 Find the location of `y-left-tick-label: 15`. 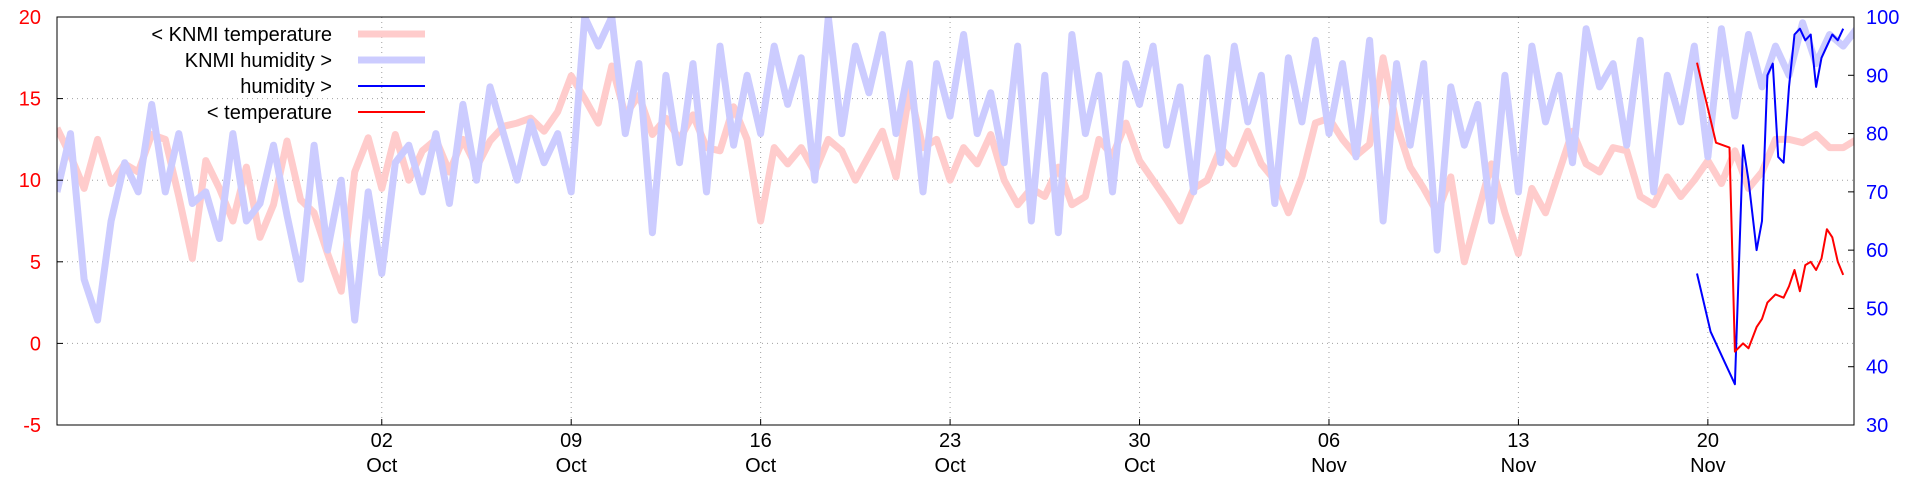

y-left-tick-label: 15 is located at coordinates (30, 100).